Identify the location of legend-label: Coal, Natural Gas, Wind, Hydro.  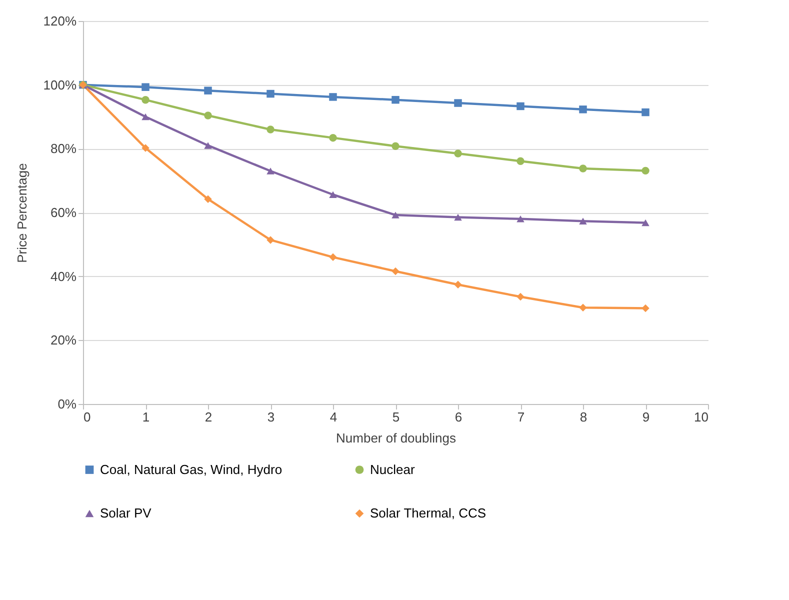
(191, 469).